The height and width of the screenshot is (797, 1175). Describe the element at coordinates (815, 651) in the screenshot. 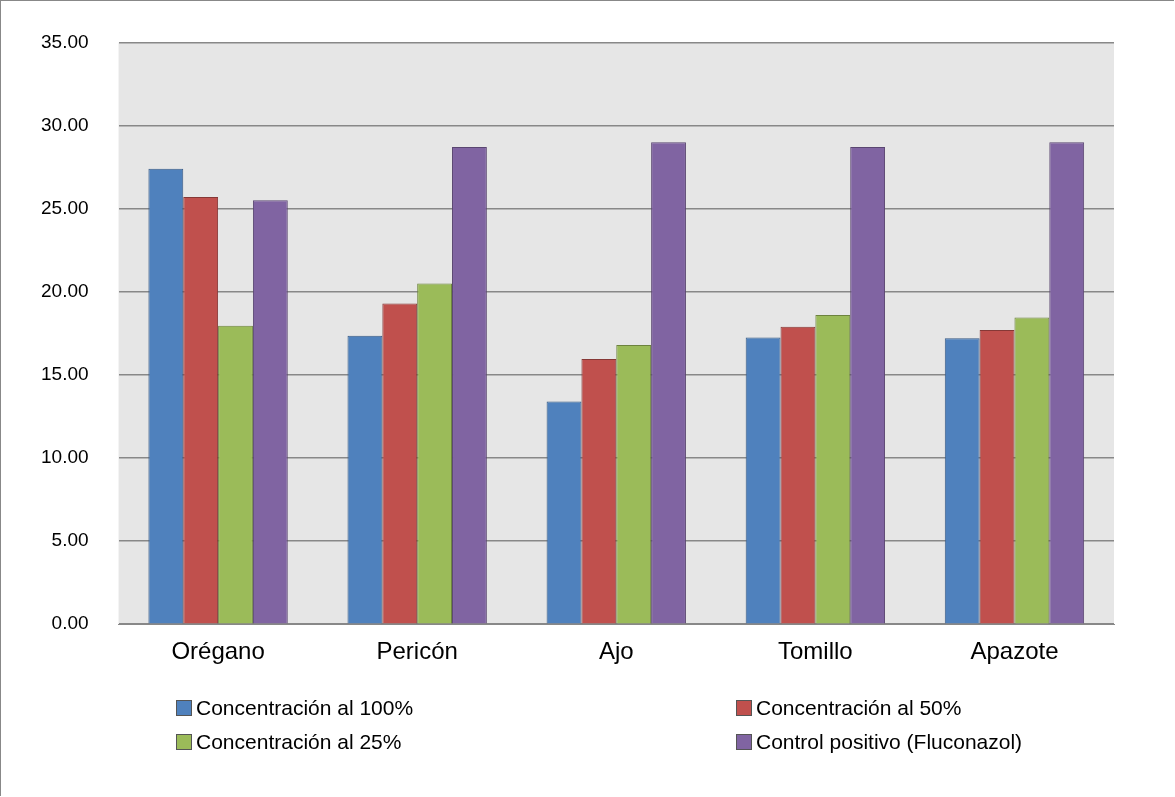

I see `x-tick-label: Tomillo` at that location.